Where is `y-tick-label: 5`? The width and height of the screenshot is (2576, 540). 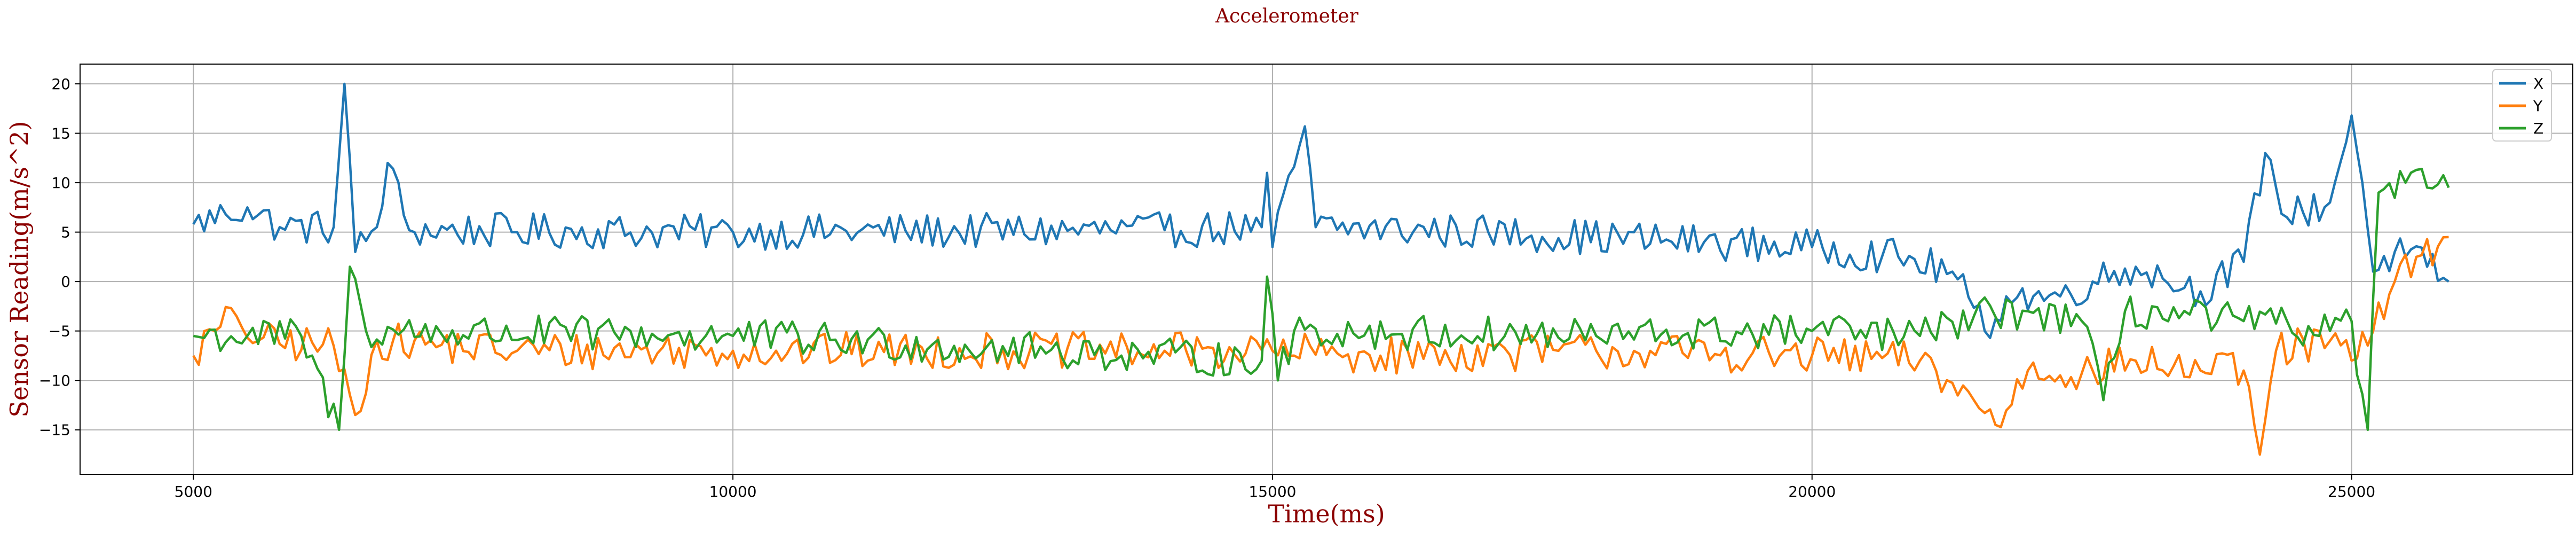
y-tick-label: 5 is located at coordinates (65, 233).